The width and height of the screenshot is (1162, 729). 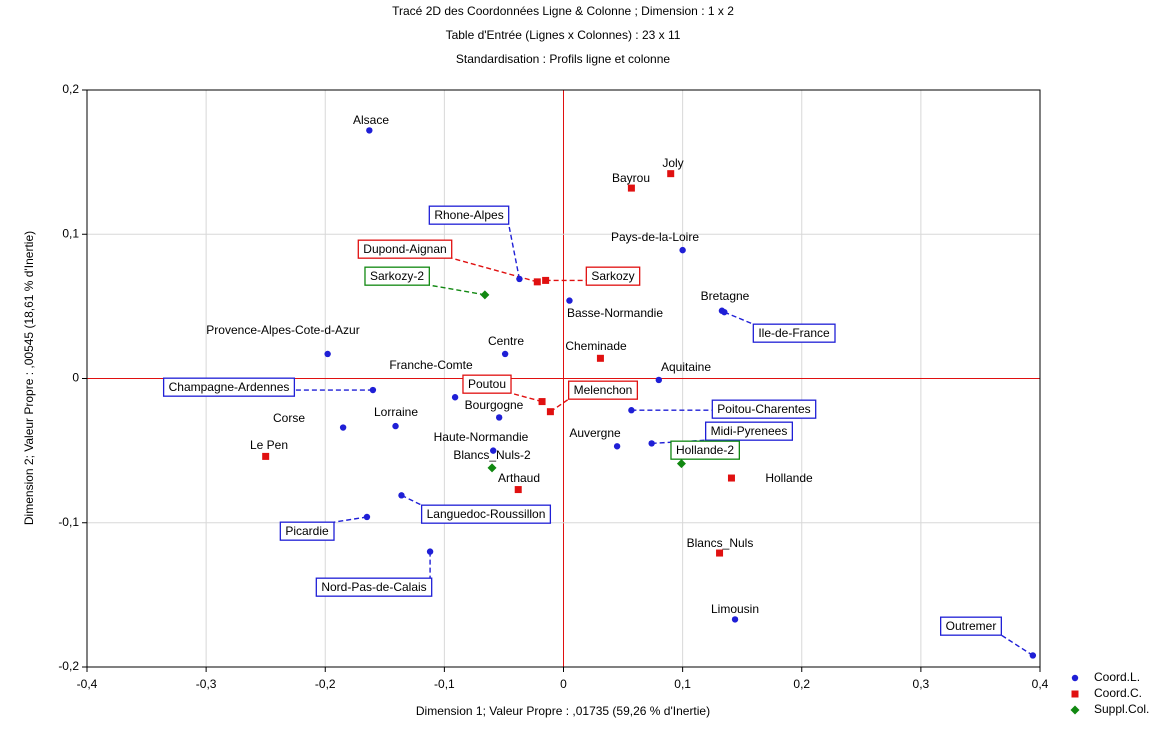 I want to click on legend-label: Suppl.Col., so click(x=1121, y=709).